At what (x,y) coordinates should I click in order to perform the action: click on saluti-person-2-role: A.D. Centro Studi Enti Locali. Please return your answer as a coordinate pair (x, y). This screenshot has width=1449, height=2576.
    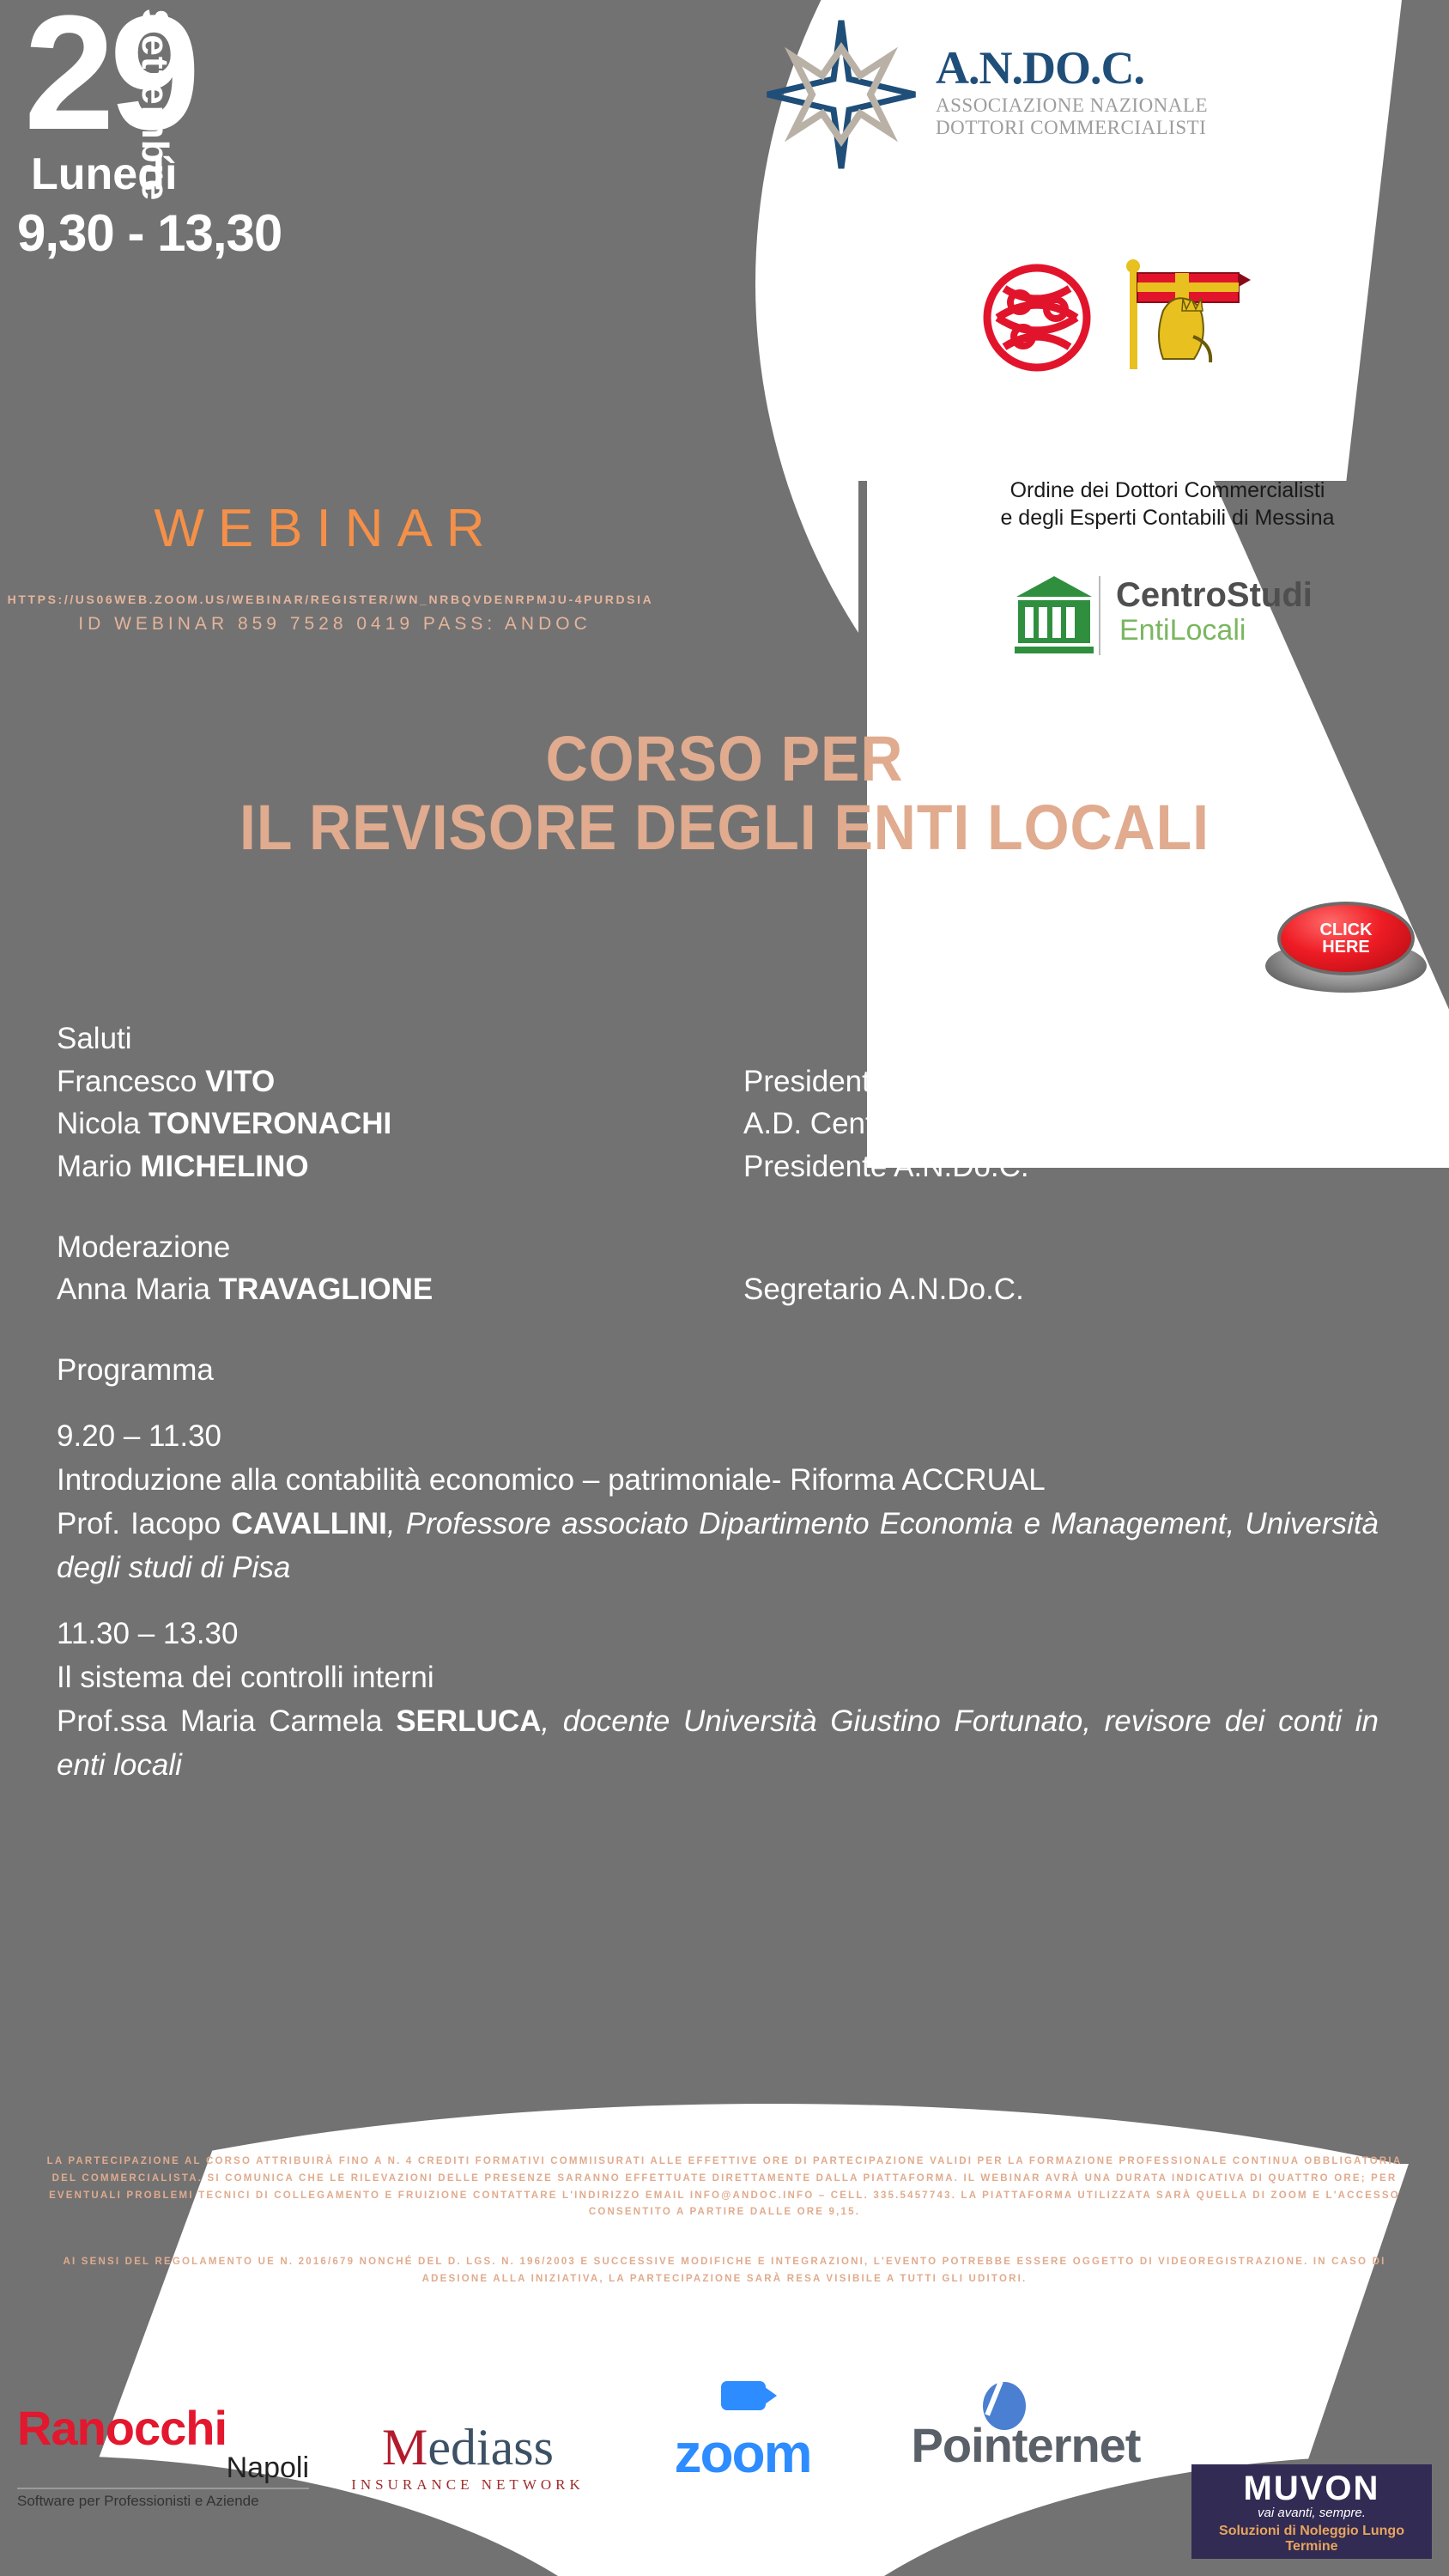
    Looking at the image, I should click on (934, 1124).